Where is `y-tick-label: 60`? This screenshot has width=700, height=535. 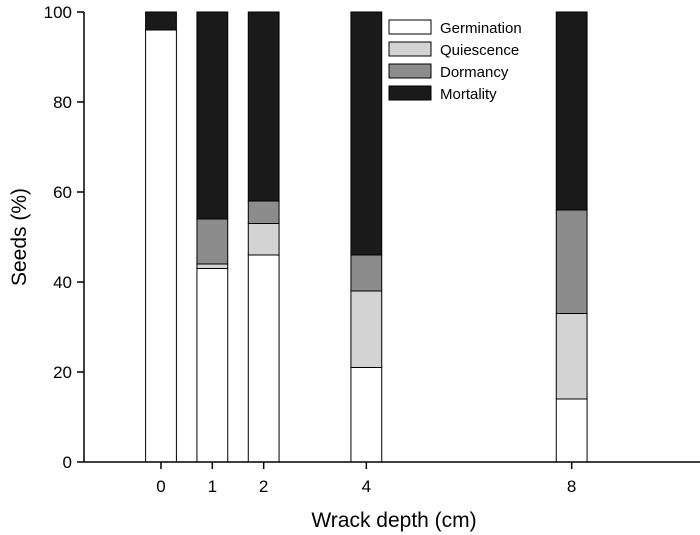 y-tick-label: 60 is located at coordinates (62, 192).